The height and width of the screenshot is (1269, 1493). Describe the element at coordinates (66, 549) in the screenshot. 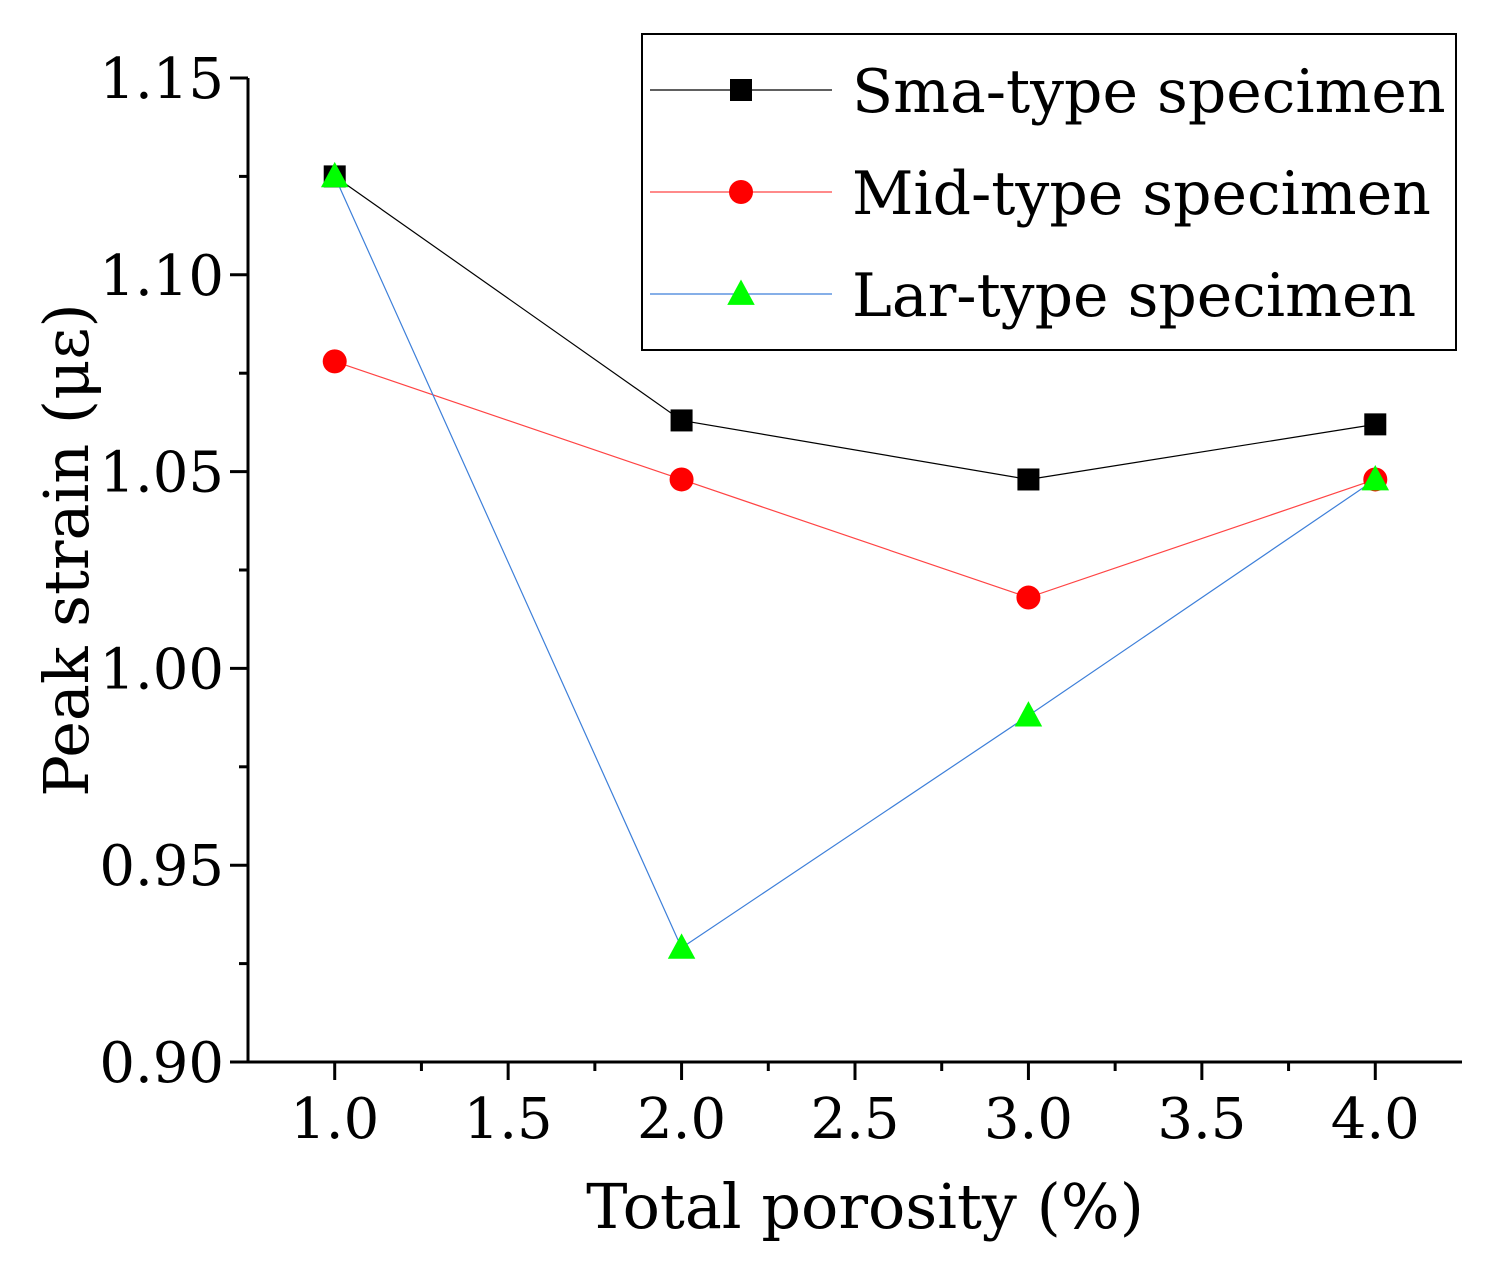

I see `y-axis-title: Peak strain (με)` at that location.